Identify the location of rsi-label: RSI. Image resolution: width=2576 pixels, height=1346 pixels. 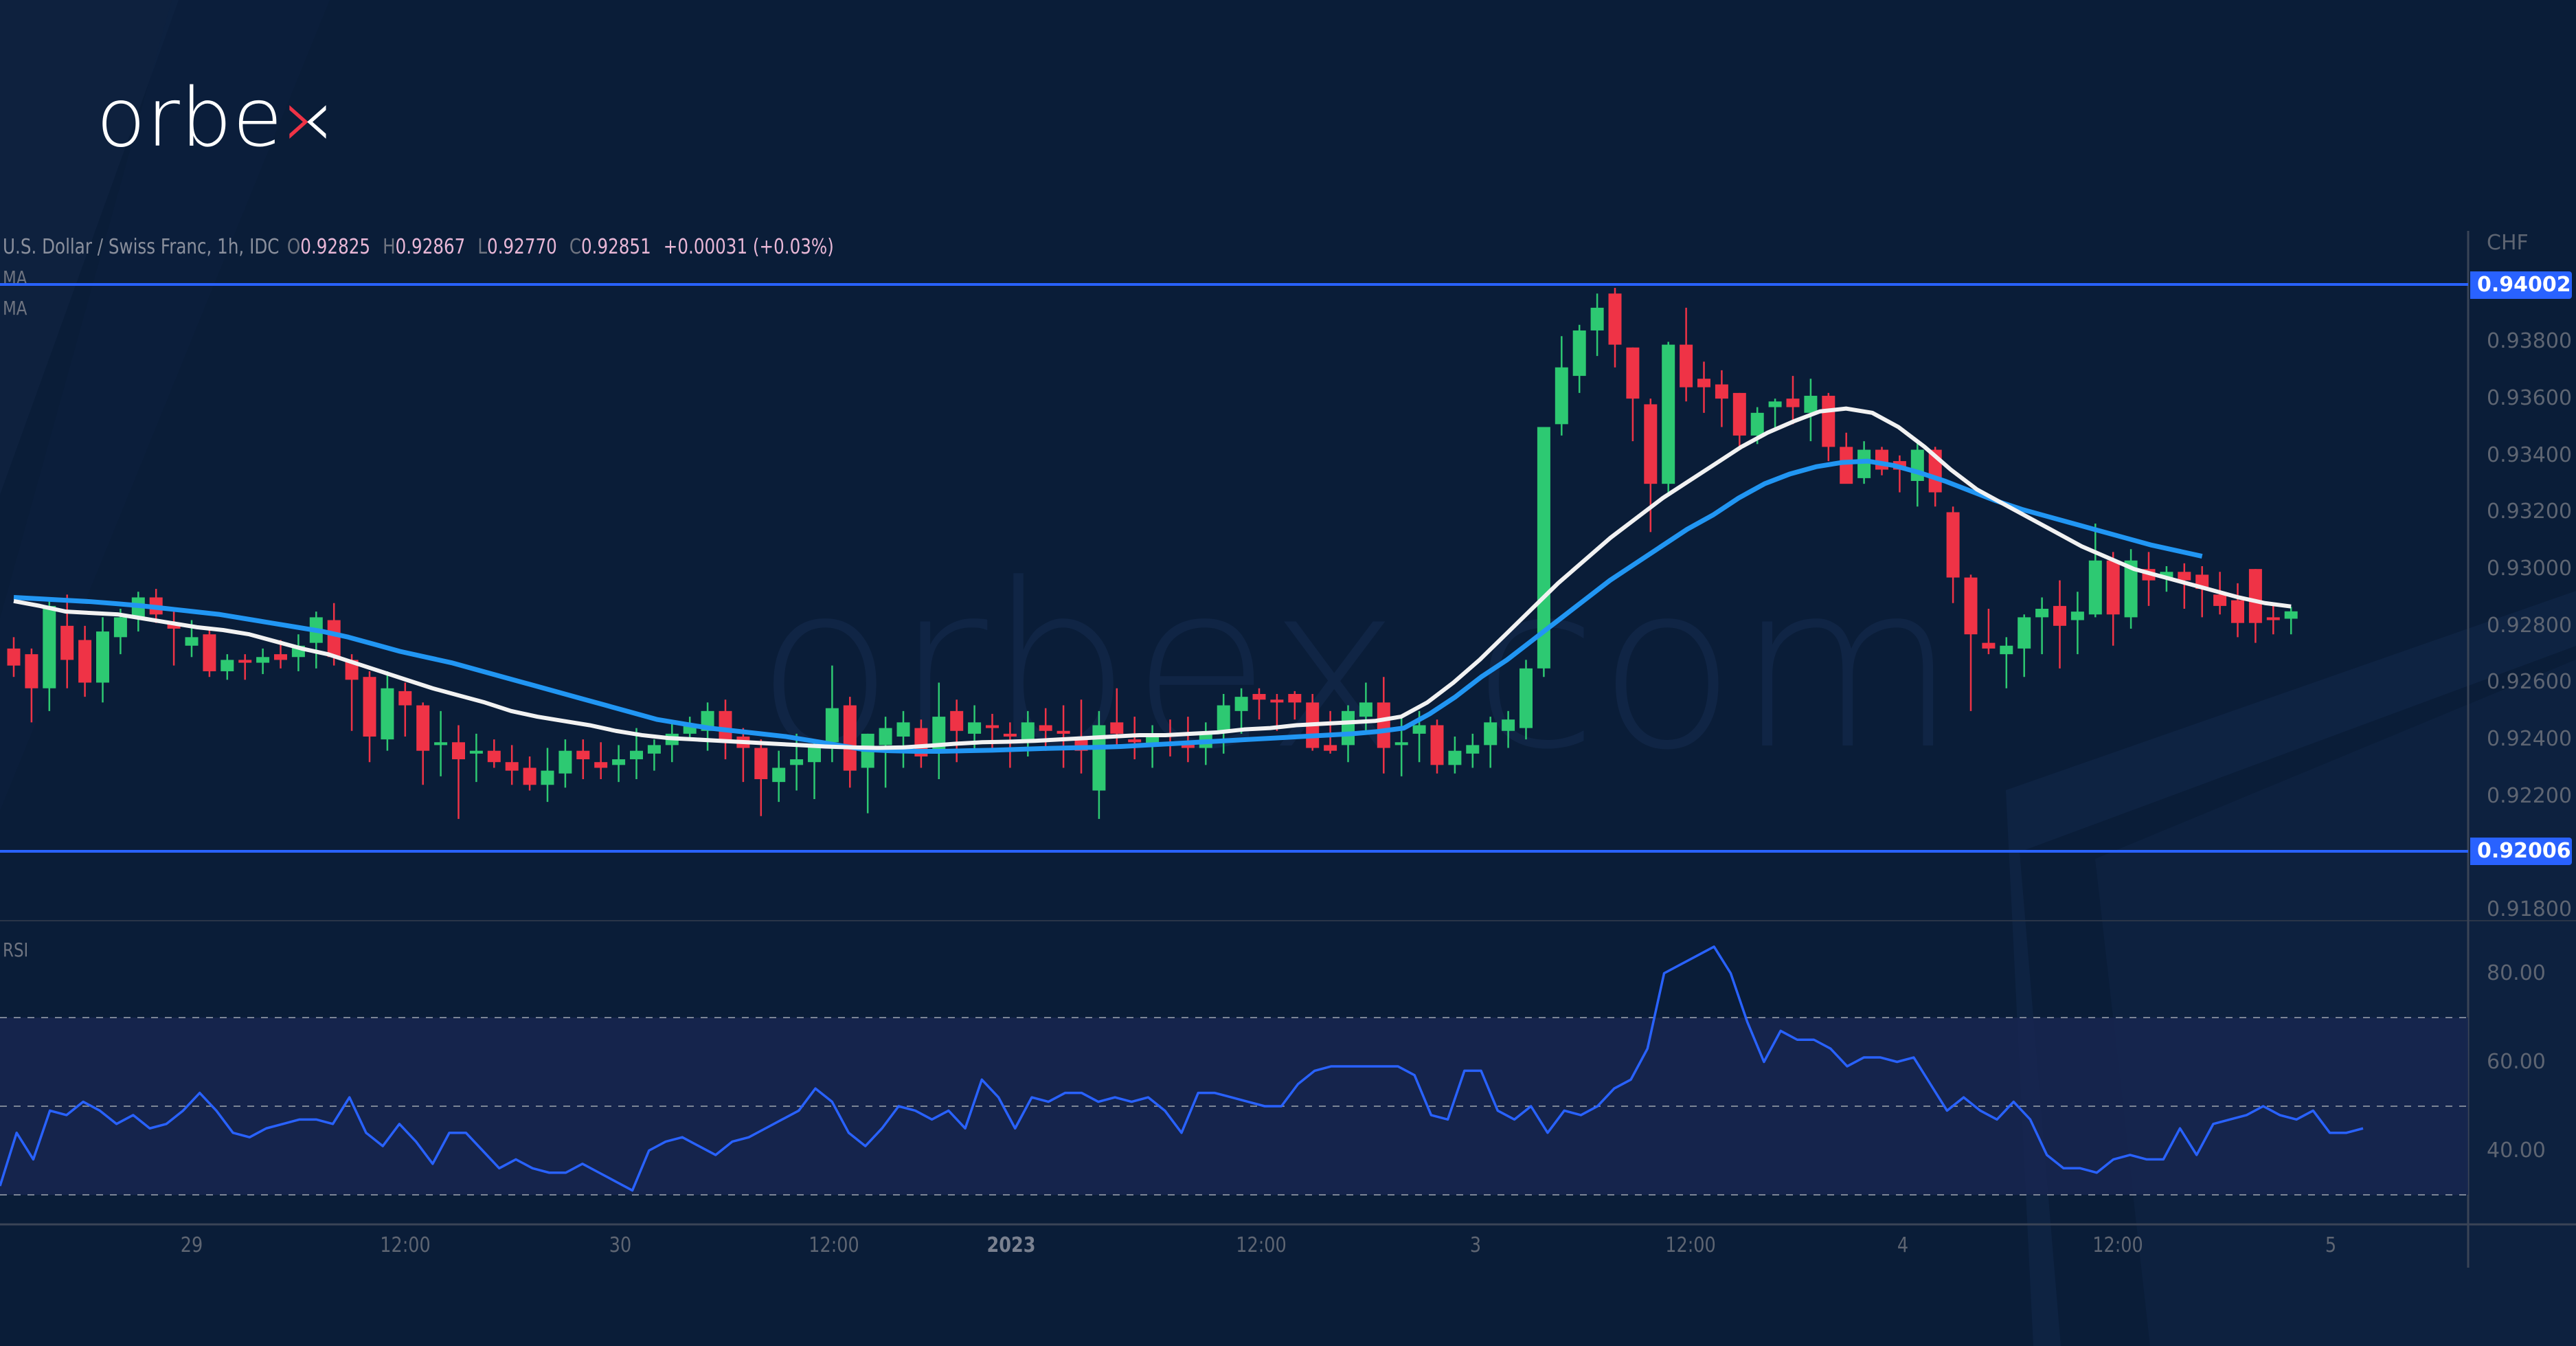
(16, 950).